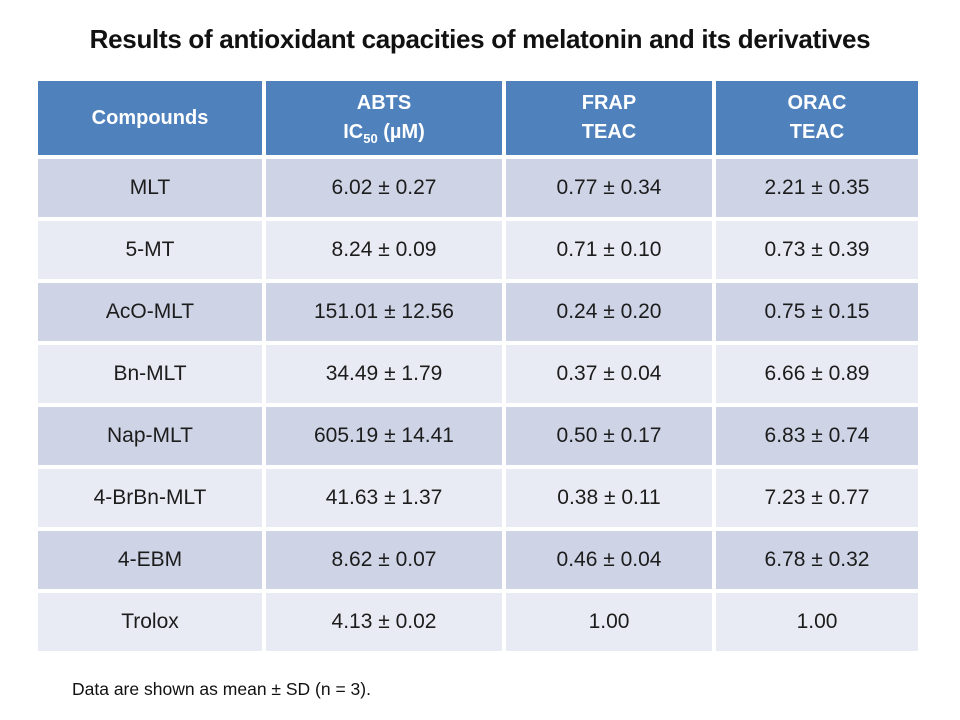 This screenshot has width=960, height=720. What do you see at coordinates (609, 132) in the screenshot?
I see `header-frap-line2: TEAC` at bounding box center [609, 132].